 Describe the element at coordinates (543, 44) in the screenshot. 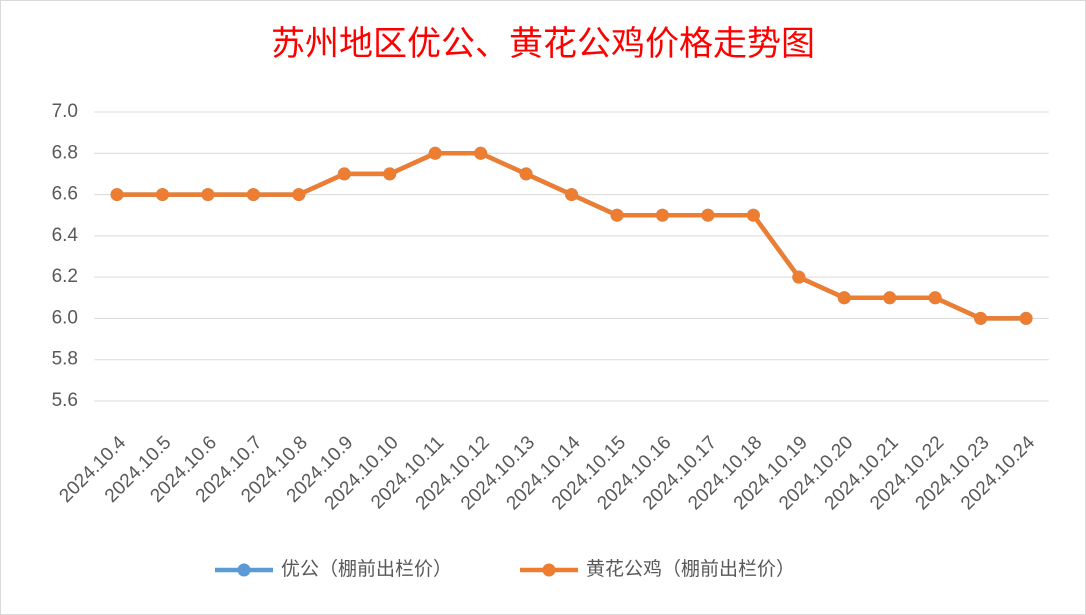

I see `chart-title: 苏州地区优公、黄花公鸡价格走势图` at that location.